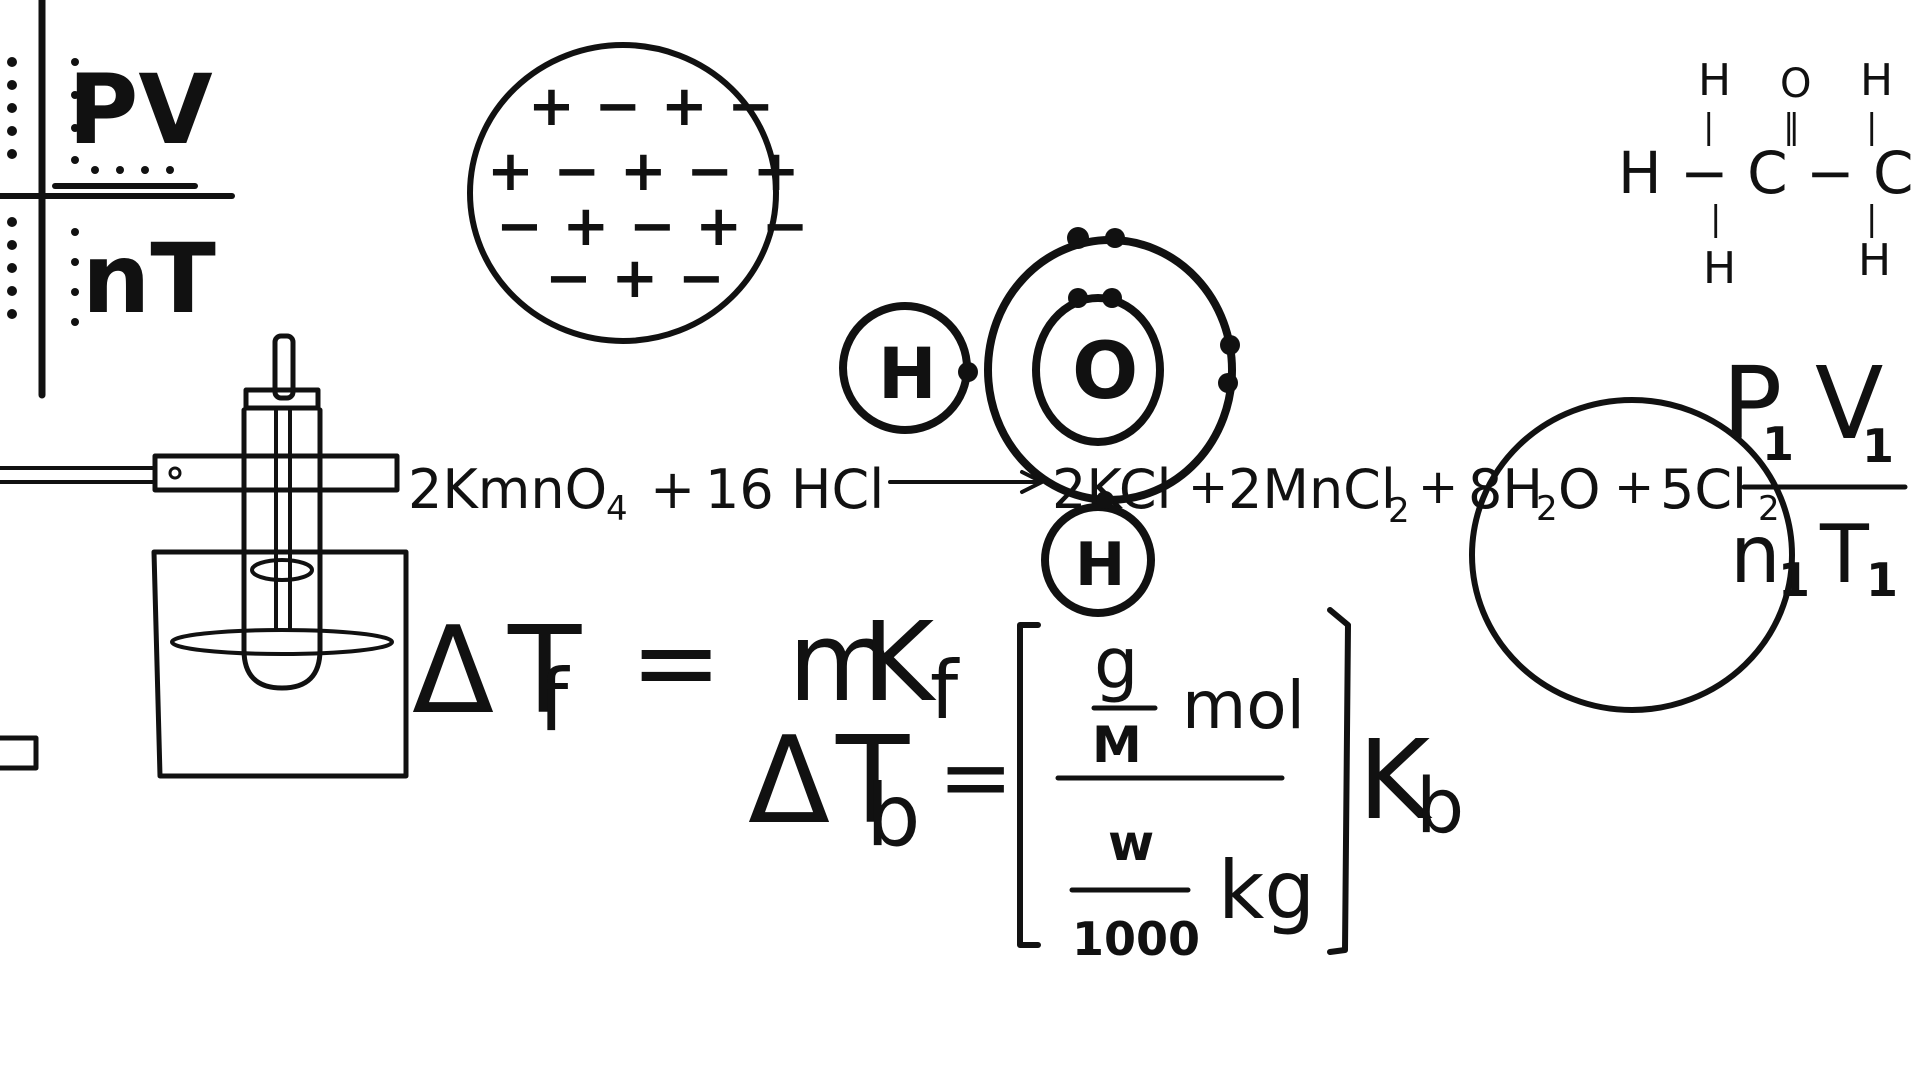 This screenshot has height=1080, width=1920. What do you see at coordinates (90, 191) in the screenshot?
I see `dot-column` at bounding box center [90, 191].